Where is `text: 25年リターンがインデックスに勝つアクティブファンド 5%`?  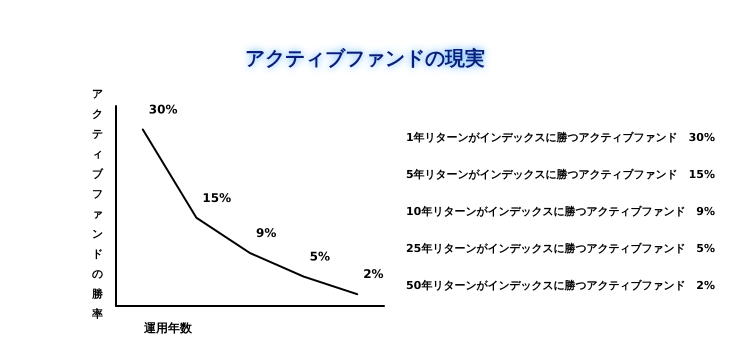
text: 25年リターンがインデックスに勝つアクティブファンド 5% is located at coordinates (560, 248).